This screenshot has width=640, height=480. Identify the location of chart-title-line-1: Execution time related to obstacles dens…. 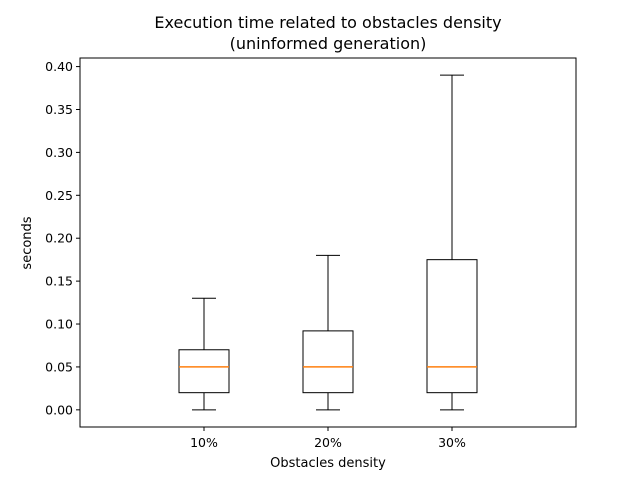
(327, 22).